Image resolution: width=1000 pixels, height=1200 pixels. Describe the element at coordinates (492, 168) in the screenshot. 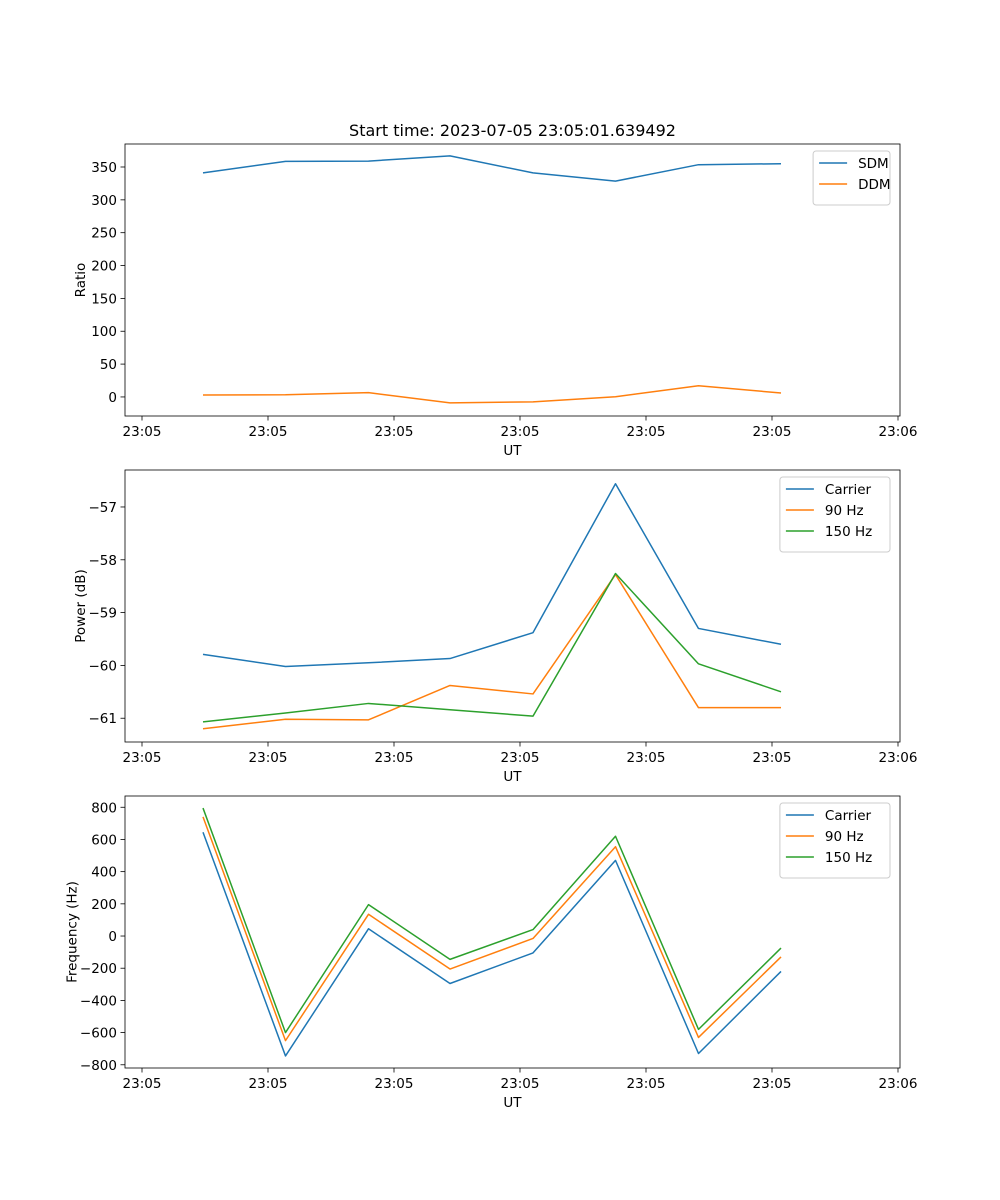

I see `series-line-sdm` at that location.